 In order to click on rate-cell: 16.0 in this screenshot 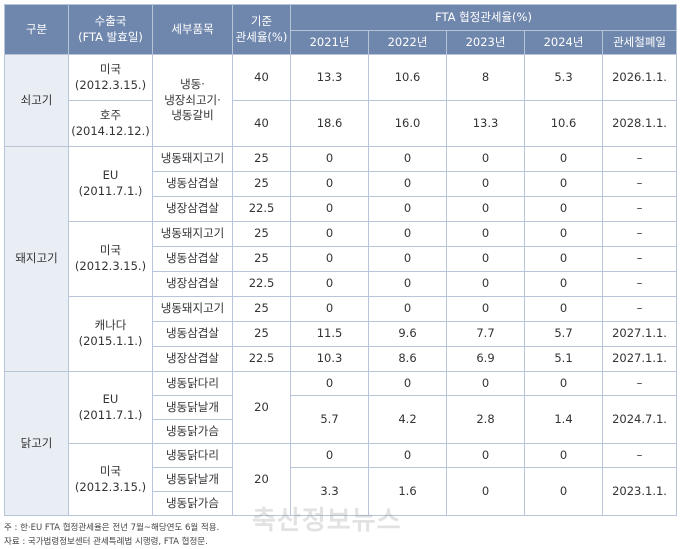, I will do `click(407, 123)`.